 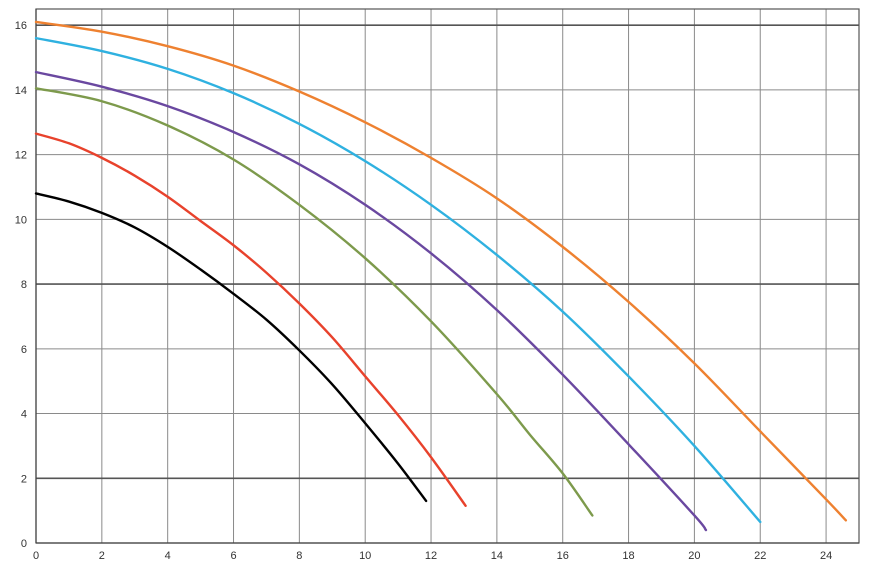 What do you see at coordinates (299, 556) in the screenshot?
I see `x-tick-label-8: 8` at bounding box center [299, 556].